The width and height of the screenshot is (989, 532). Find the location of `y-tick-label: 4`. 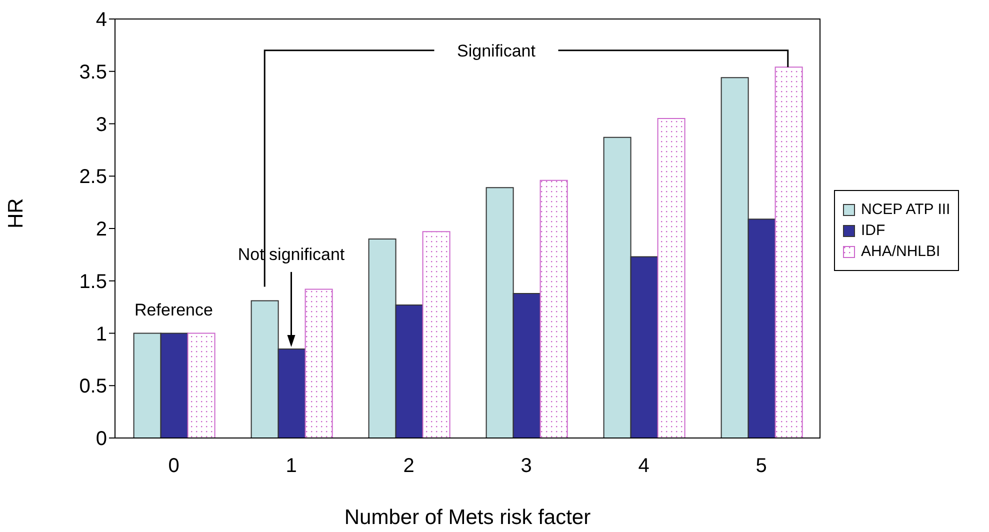

y-tick-label: 4 is located at coordinates (101, 20).